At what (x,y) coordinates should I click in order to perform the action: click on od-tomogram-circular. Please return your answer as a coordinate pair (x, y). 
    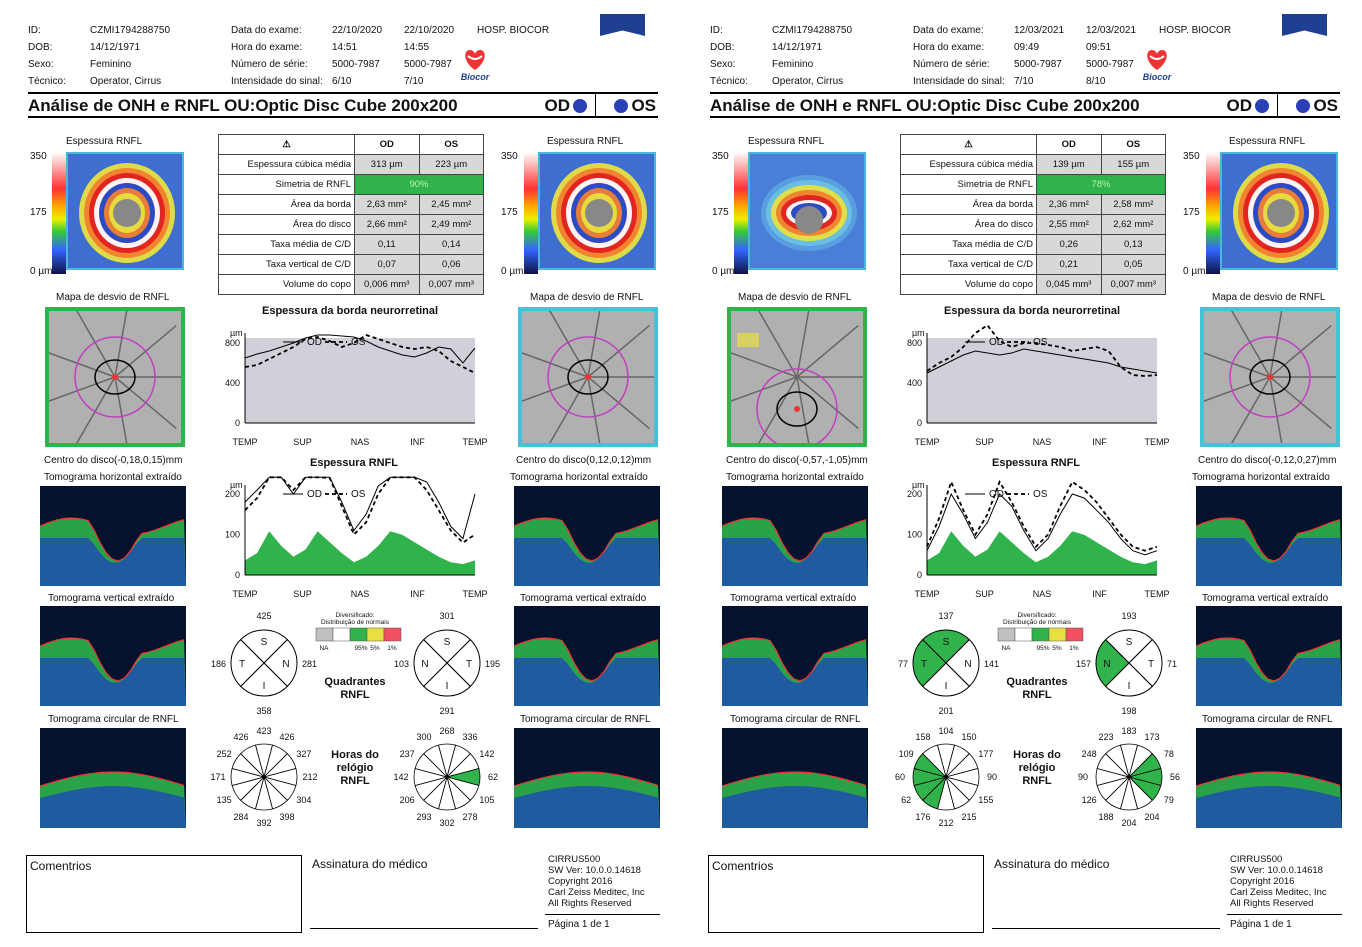
    Looking at the image, I should click on (795, 778).